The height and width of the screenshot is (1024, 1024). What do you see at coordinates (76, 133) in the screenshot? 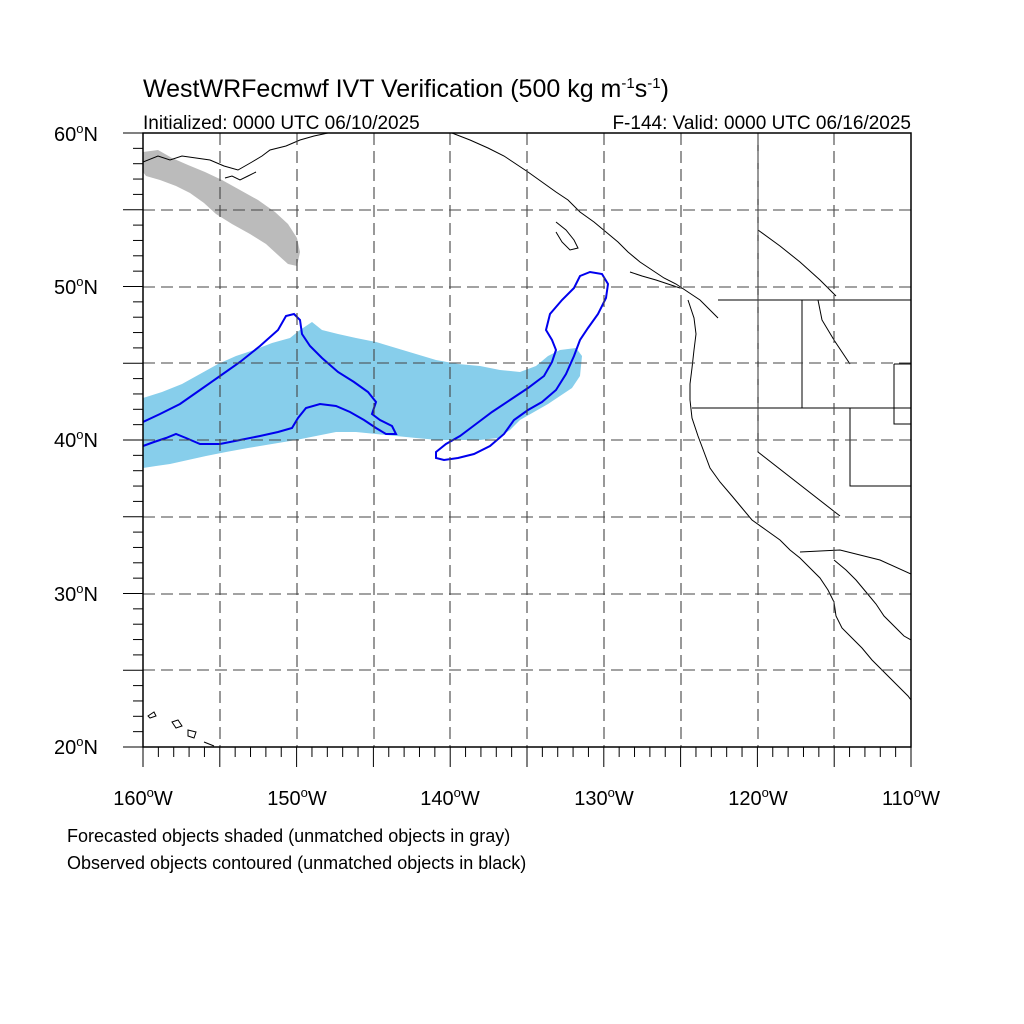
I see `lat-label-60: 60oN` at bounding box center [76, 133].